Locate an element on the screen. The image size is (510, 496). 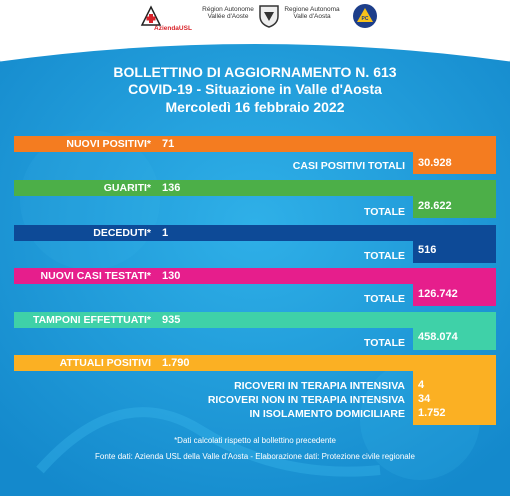
guariti-value: 136 is located at coordinates (171, 188).